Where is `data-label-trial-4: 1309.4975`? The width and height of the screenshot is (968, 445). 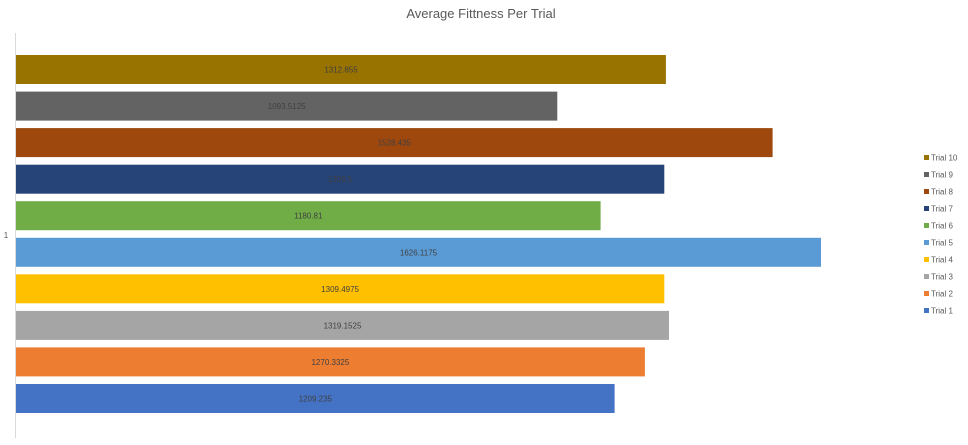
data-label-trial-4: 1309.4975 is located at coordinates (340, 289).